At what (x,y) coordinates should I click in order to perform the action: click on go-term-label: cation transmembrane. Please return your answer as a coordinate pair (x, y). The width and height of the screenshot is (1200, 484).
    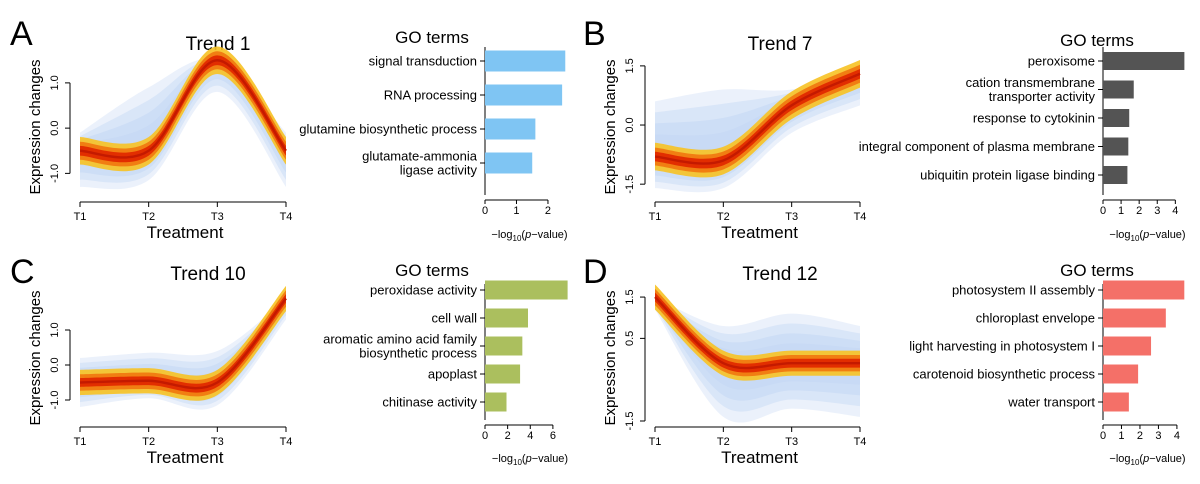
    Looking at the image, I should click on (1030, 82).